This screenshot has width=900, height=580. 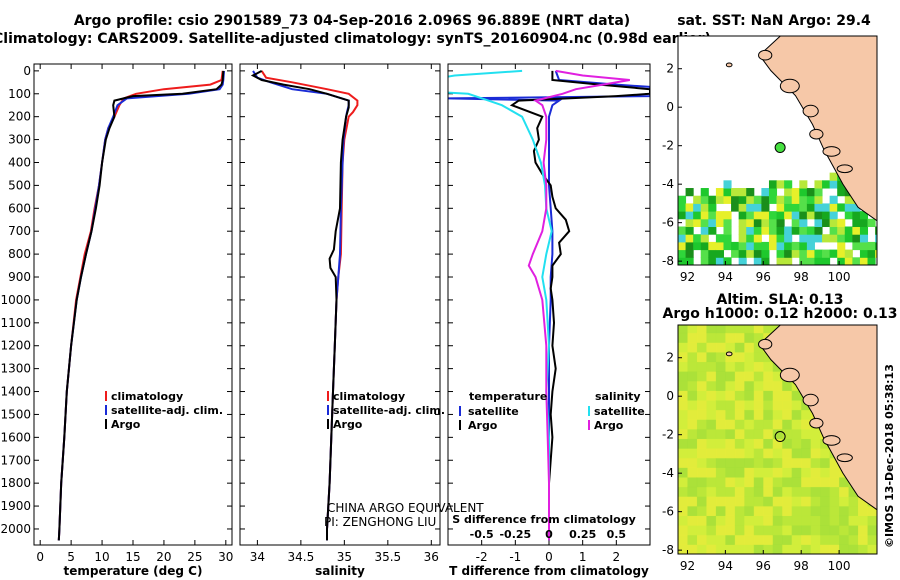 What do you see at coordinates (15, 346) in the screenshot?
I see `depth-tick-label: 1200` at bounding box center [15, 346].